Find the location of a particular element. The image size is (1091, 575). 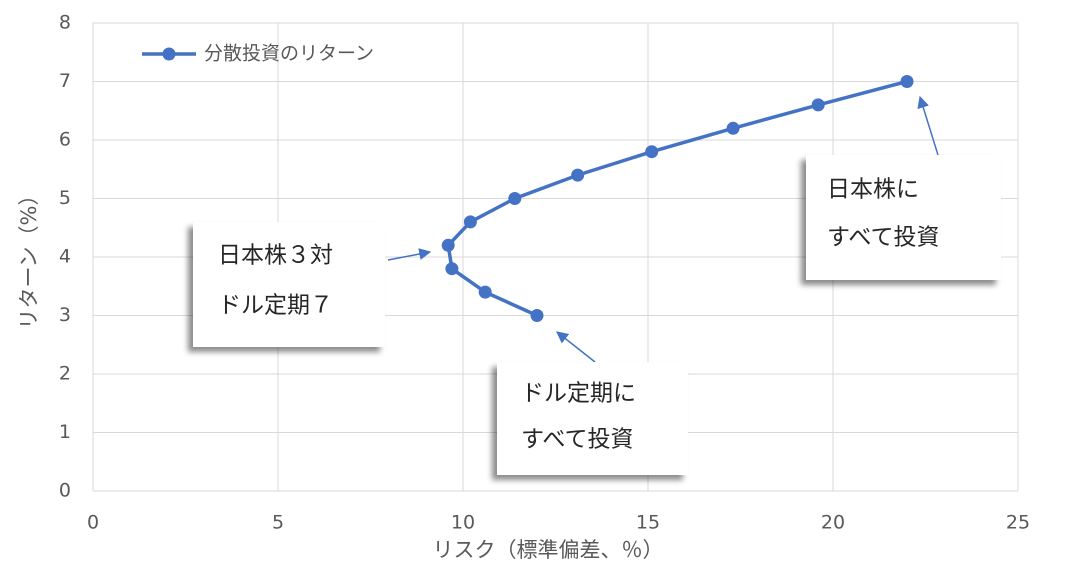

y-tick-label: 0 is located at coordinates (65, 491).